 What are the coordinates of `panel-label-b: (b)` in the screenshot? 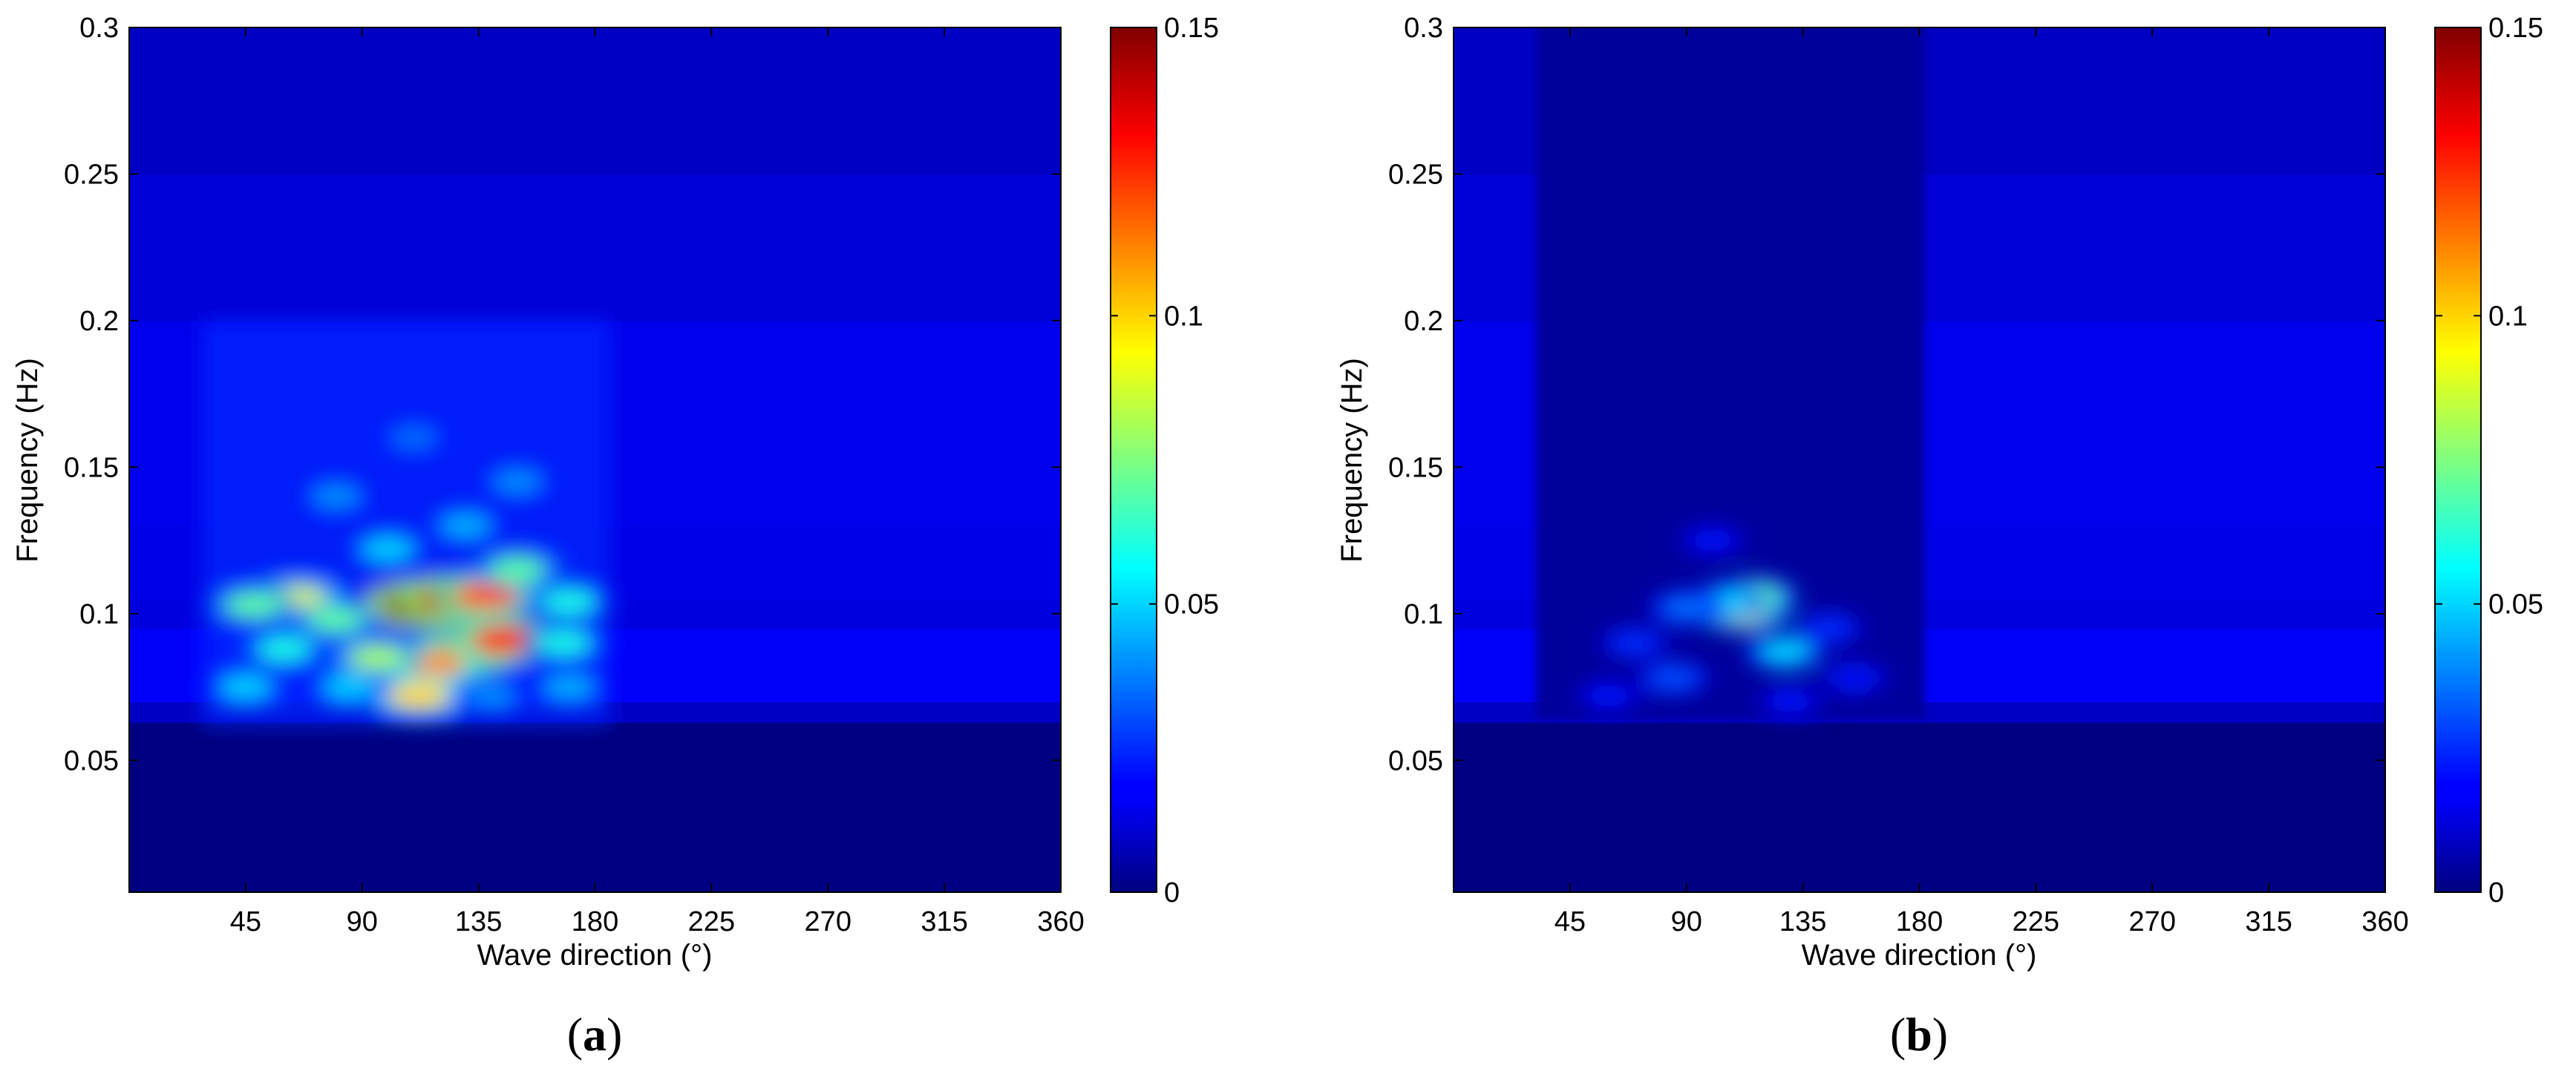 It's located at (1919, 1034).